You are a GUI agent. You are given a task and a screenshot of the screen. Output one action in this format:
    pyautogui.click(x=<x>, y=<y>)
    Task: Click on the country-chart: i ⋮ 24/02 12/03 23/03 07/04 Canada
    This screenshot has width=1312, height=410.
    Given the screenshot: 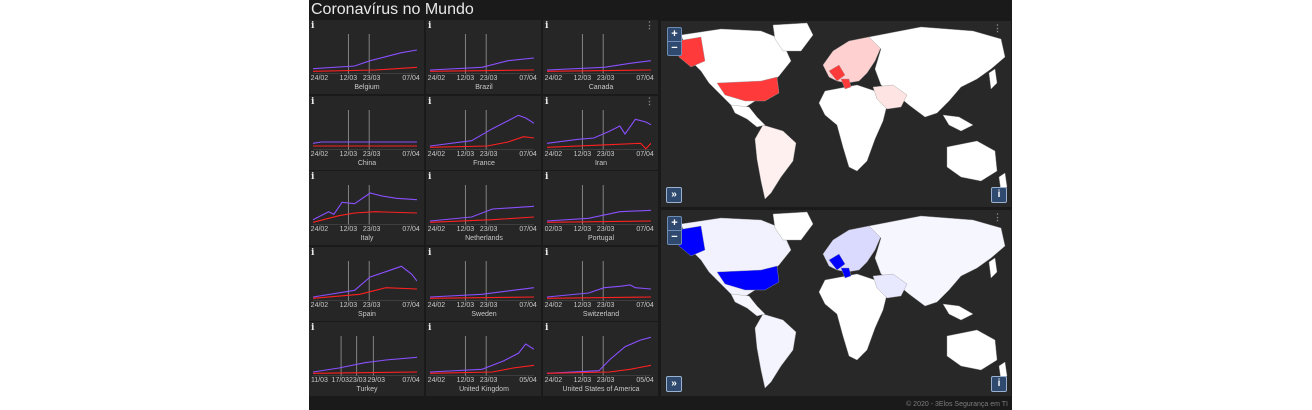 What is the action you would take?
    pyautogui.click(x=601, y=57)
    